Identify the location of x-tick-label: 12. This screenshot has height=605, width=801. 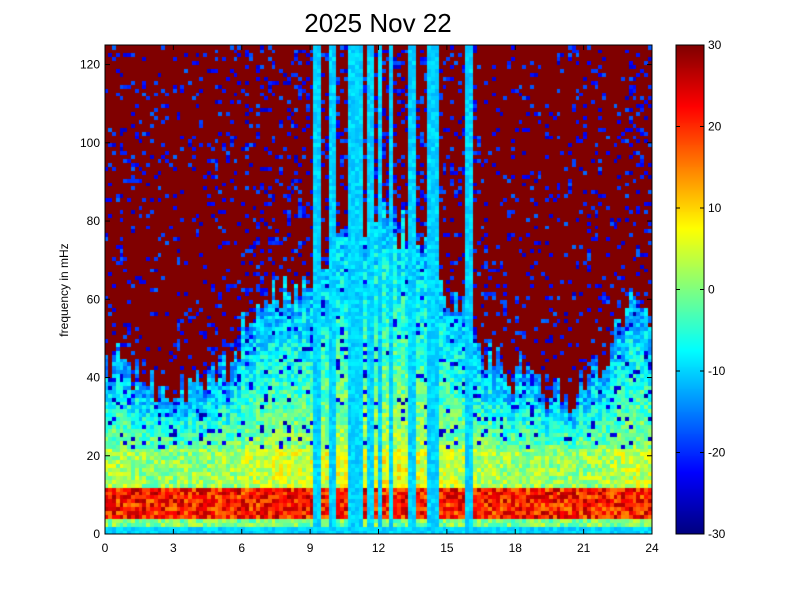
(379, 548).